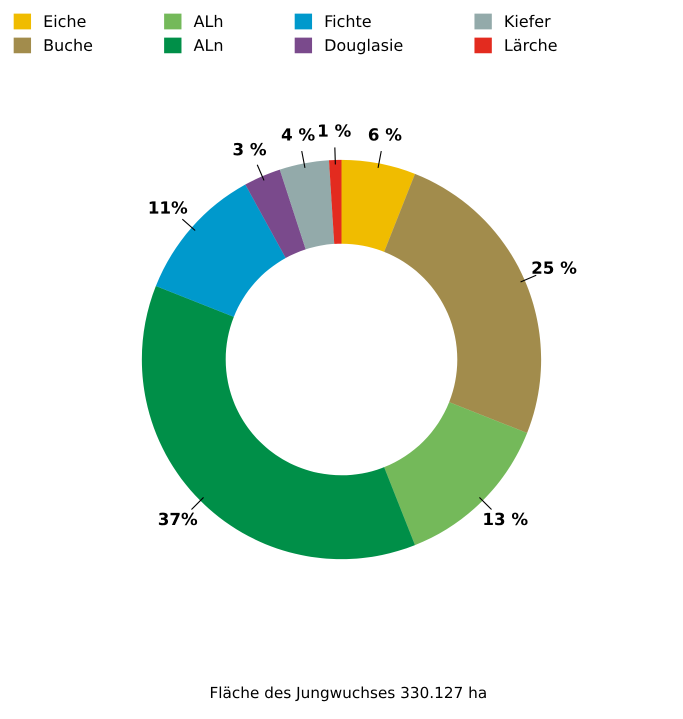 This screenshot has width=683, height=719. I want to click on legend-label: Buche, so click(68, 45).